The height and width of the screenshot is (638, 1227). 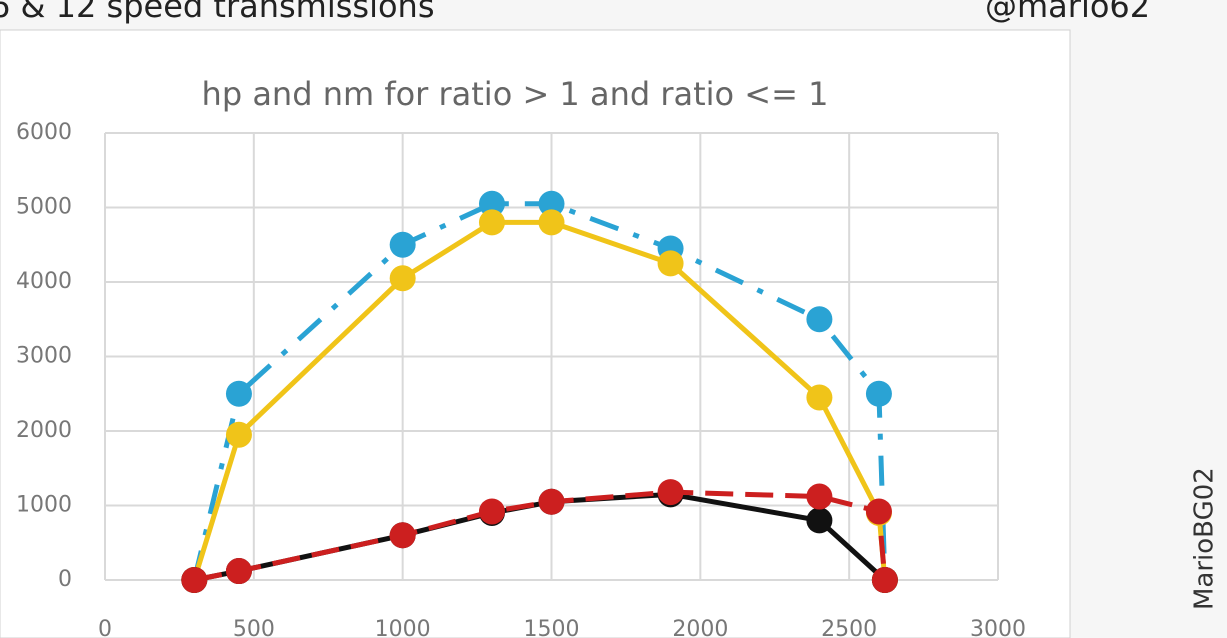 What do you see at coordinates (1205, 538) in the screenshot?
I see `watermark: MarioBG02` at bounding box center [1205, 538].